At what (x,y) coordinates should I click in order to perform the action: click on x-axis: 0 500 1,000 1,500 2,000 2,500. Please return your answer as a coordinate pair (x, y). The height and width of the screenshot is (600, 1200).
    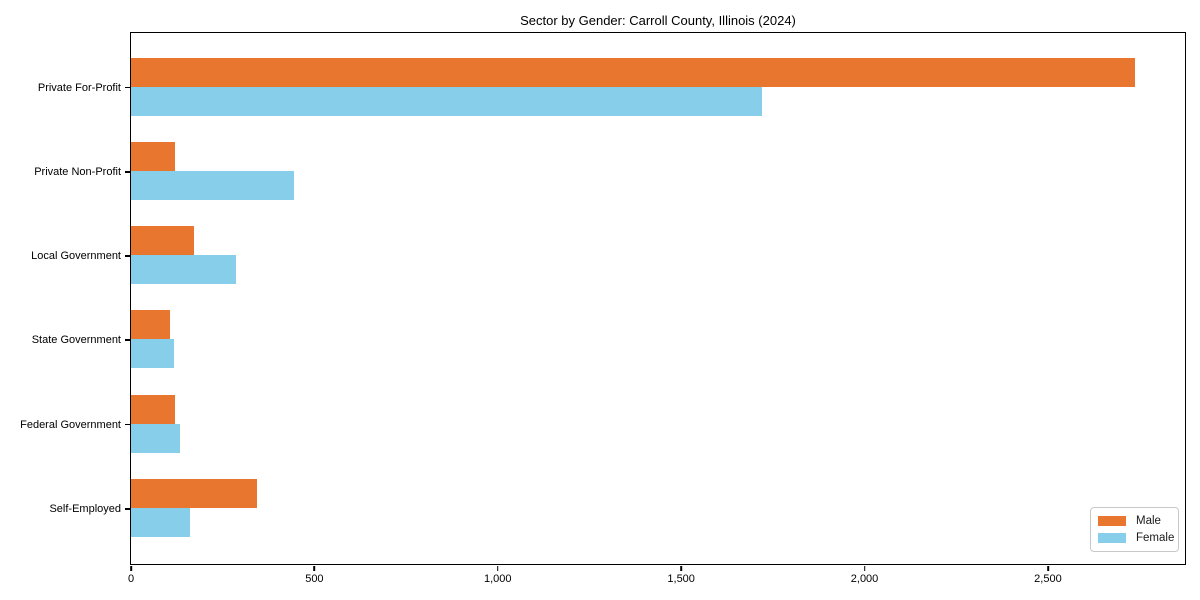
    Looking at the image, I should click on (657, 580).